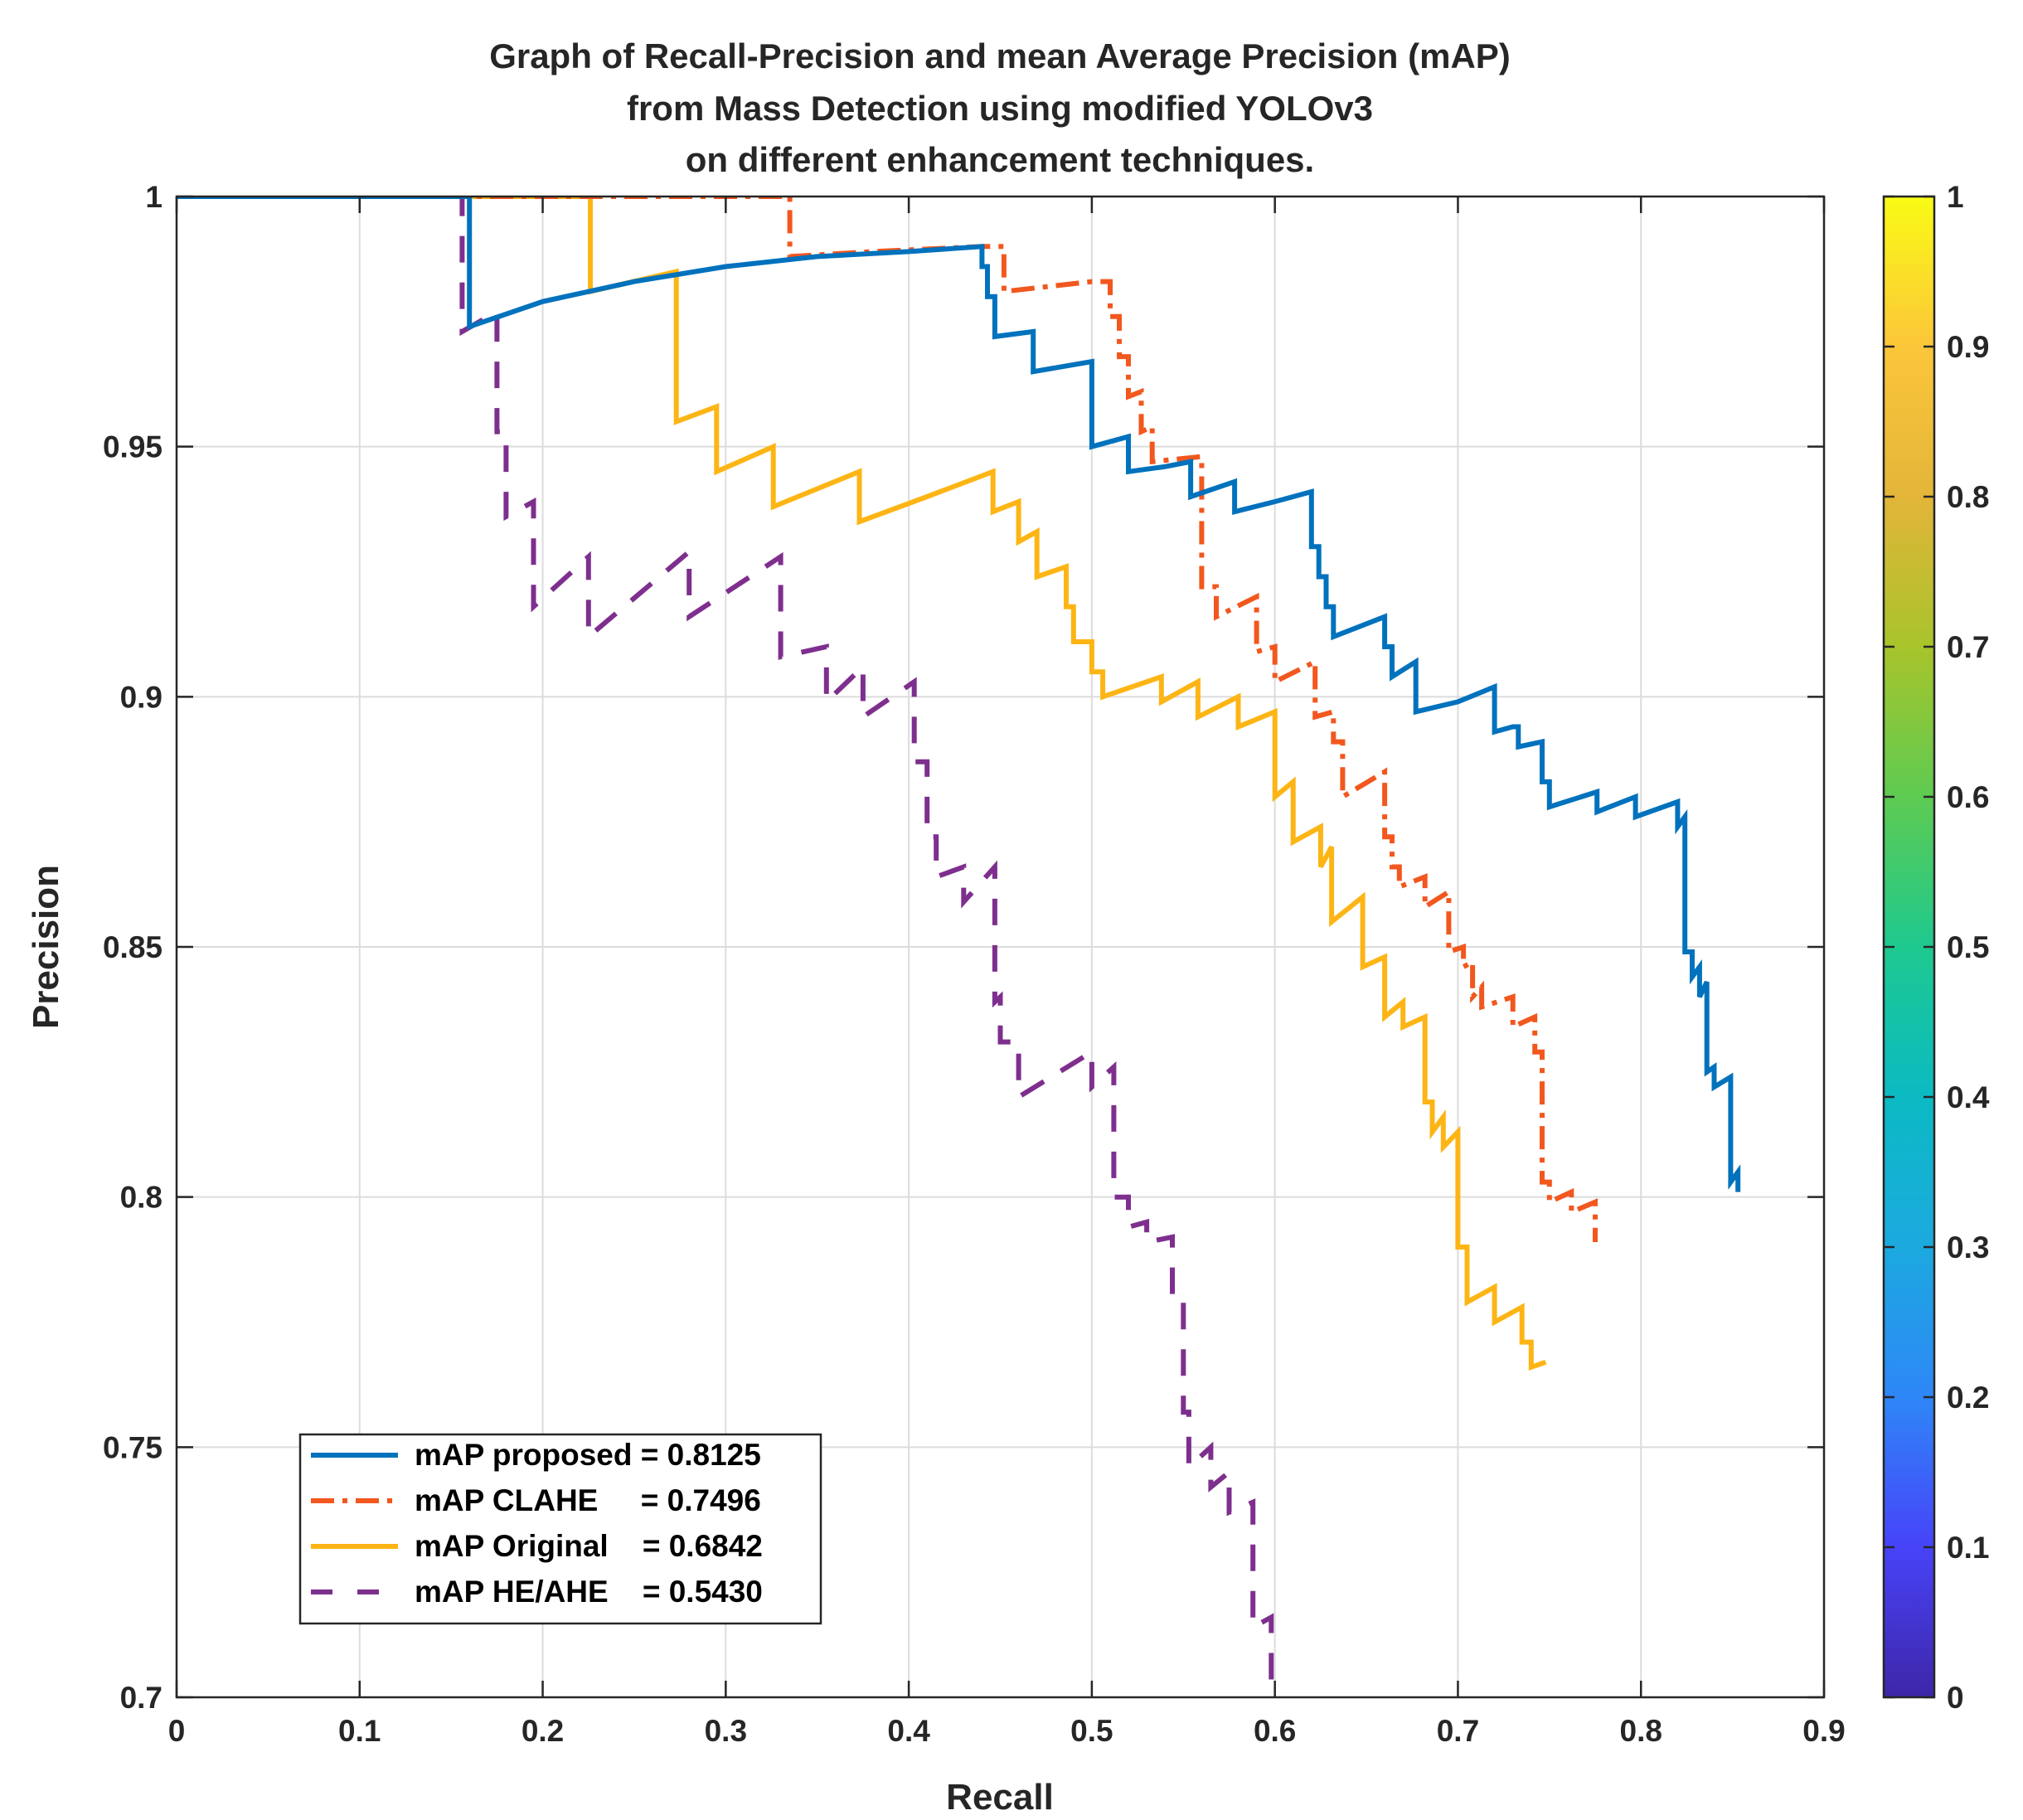 This screenshot has width=2023, height=1820. Describe the element at coordinates (359, 1731) in the screenshot. I see `x-tick-label: 0.1` at that location.